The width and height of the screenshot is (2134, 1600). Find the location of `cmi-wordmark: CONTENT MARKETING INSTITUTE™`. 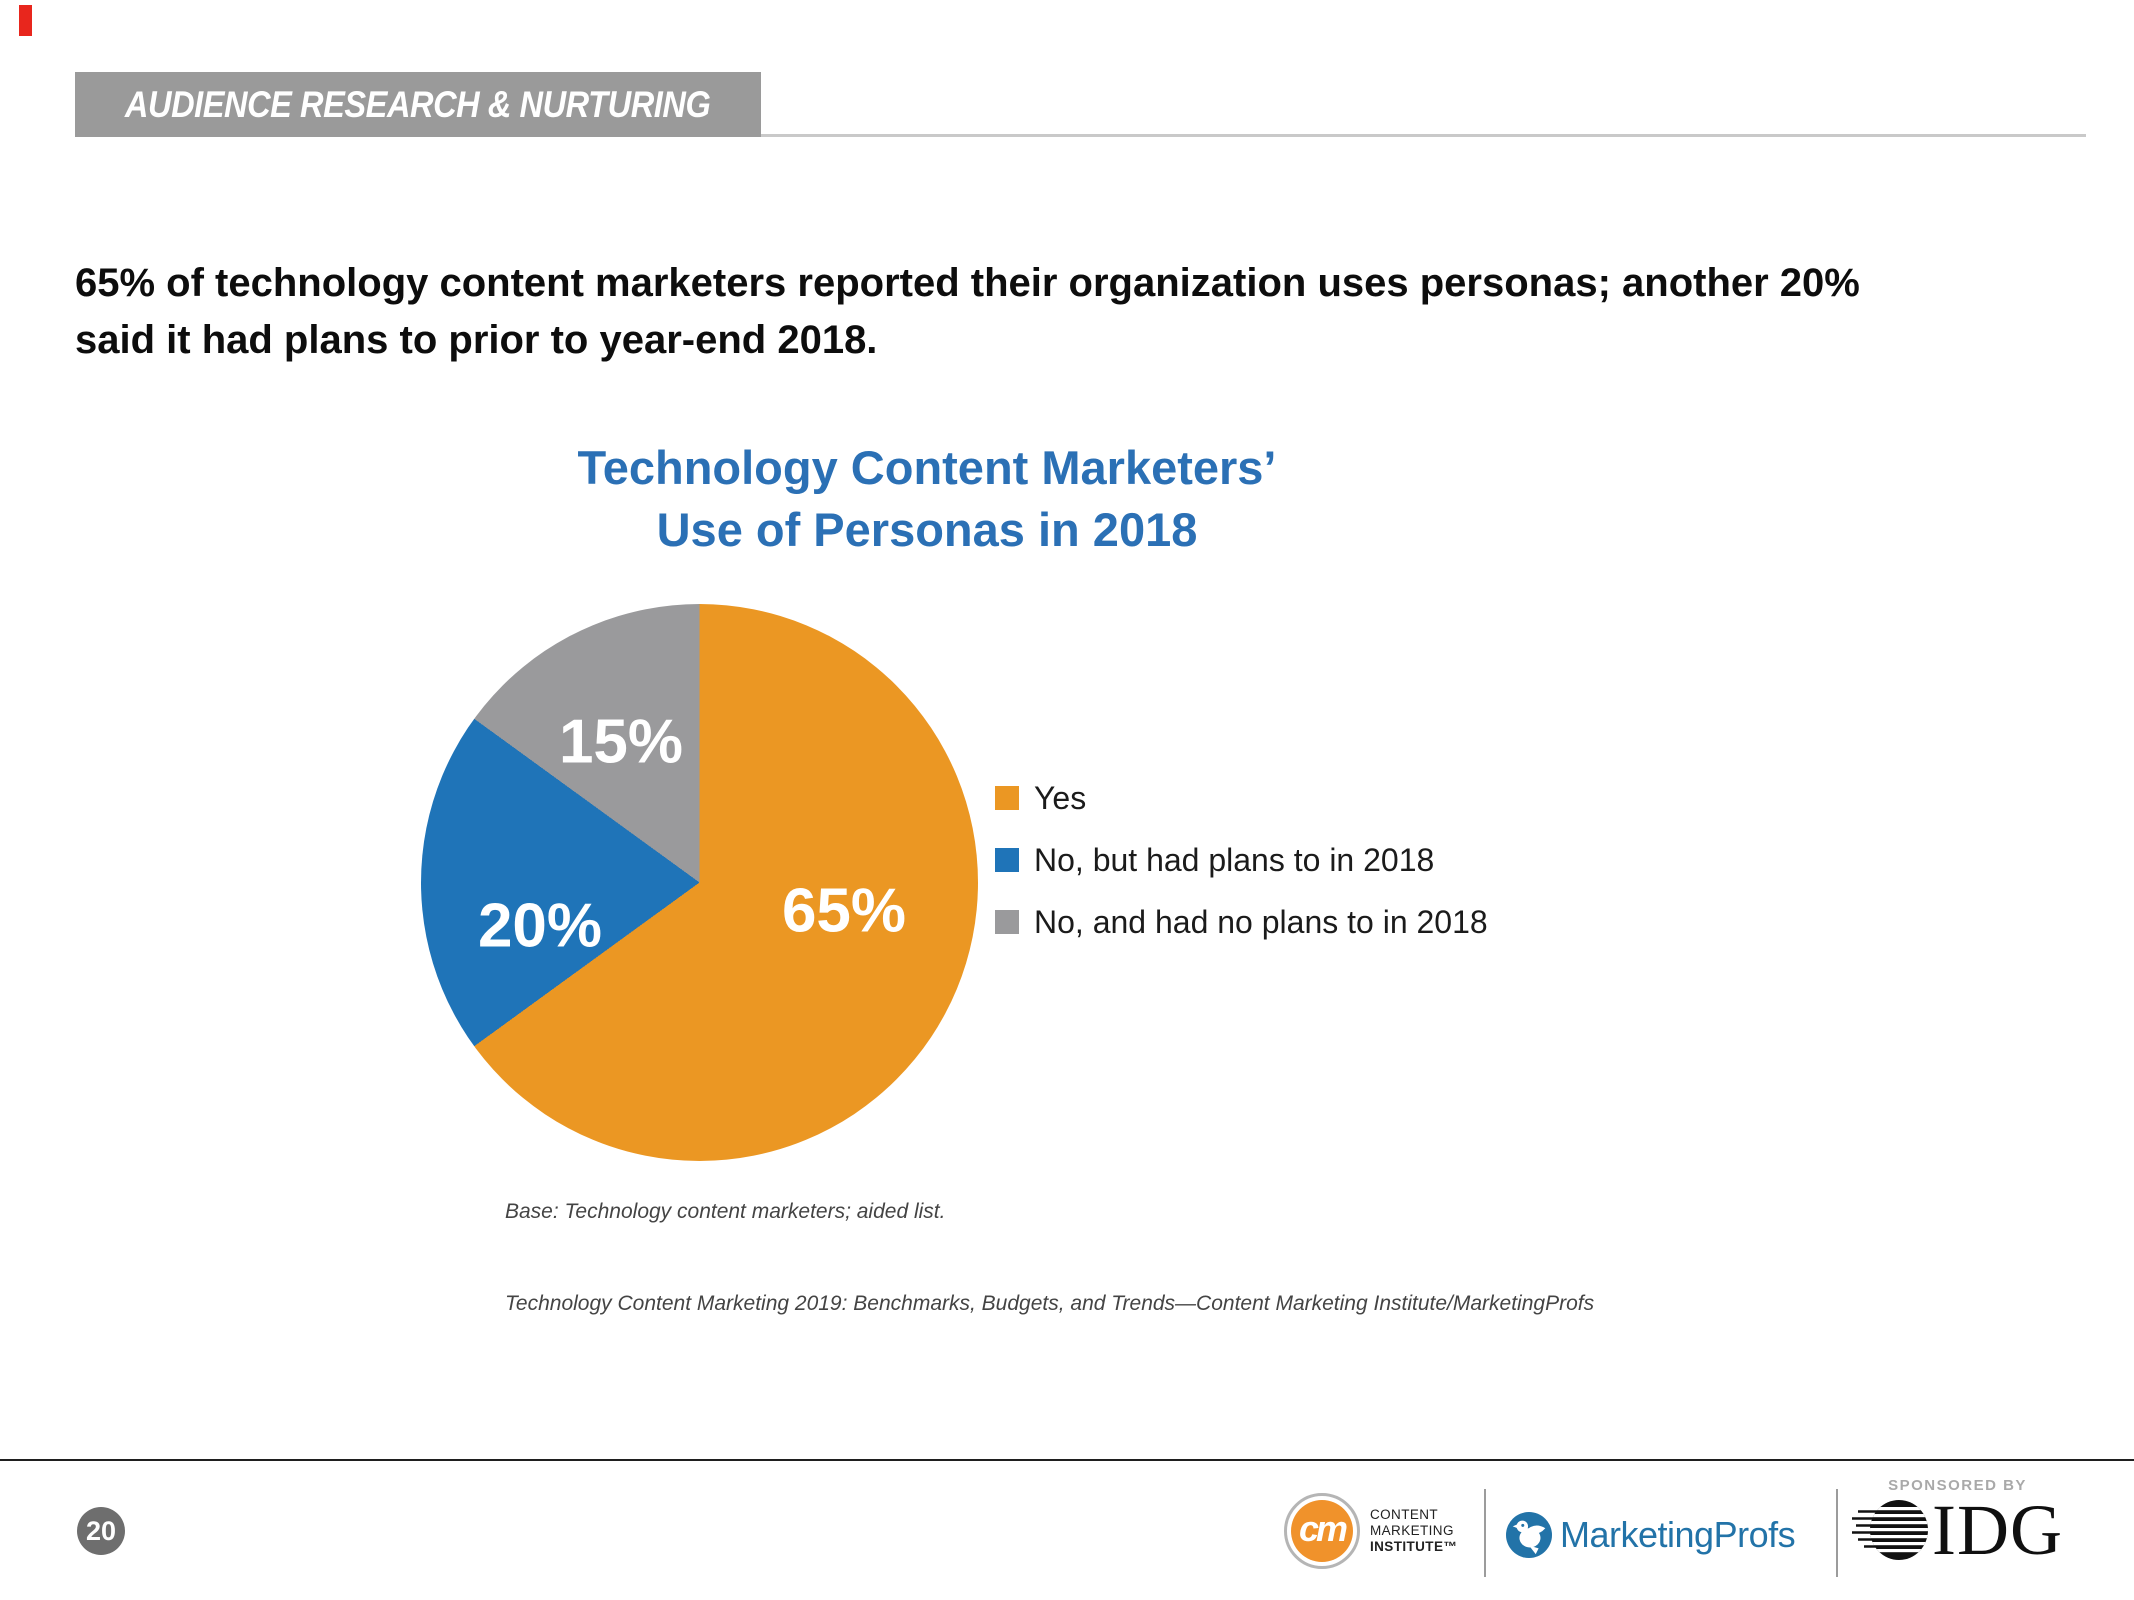

cmi-wordmark: CONTENT MARKETING INSTITUTE™ is located at coordinates (1413, 1531).